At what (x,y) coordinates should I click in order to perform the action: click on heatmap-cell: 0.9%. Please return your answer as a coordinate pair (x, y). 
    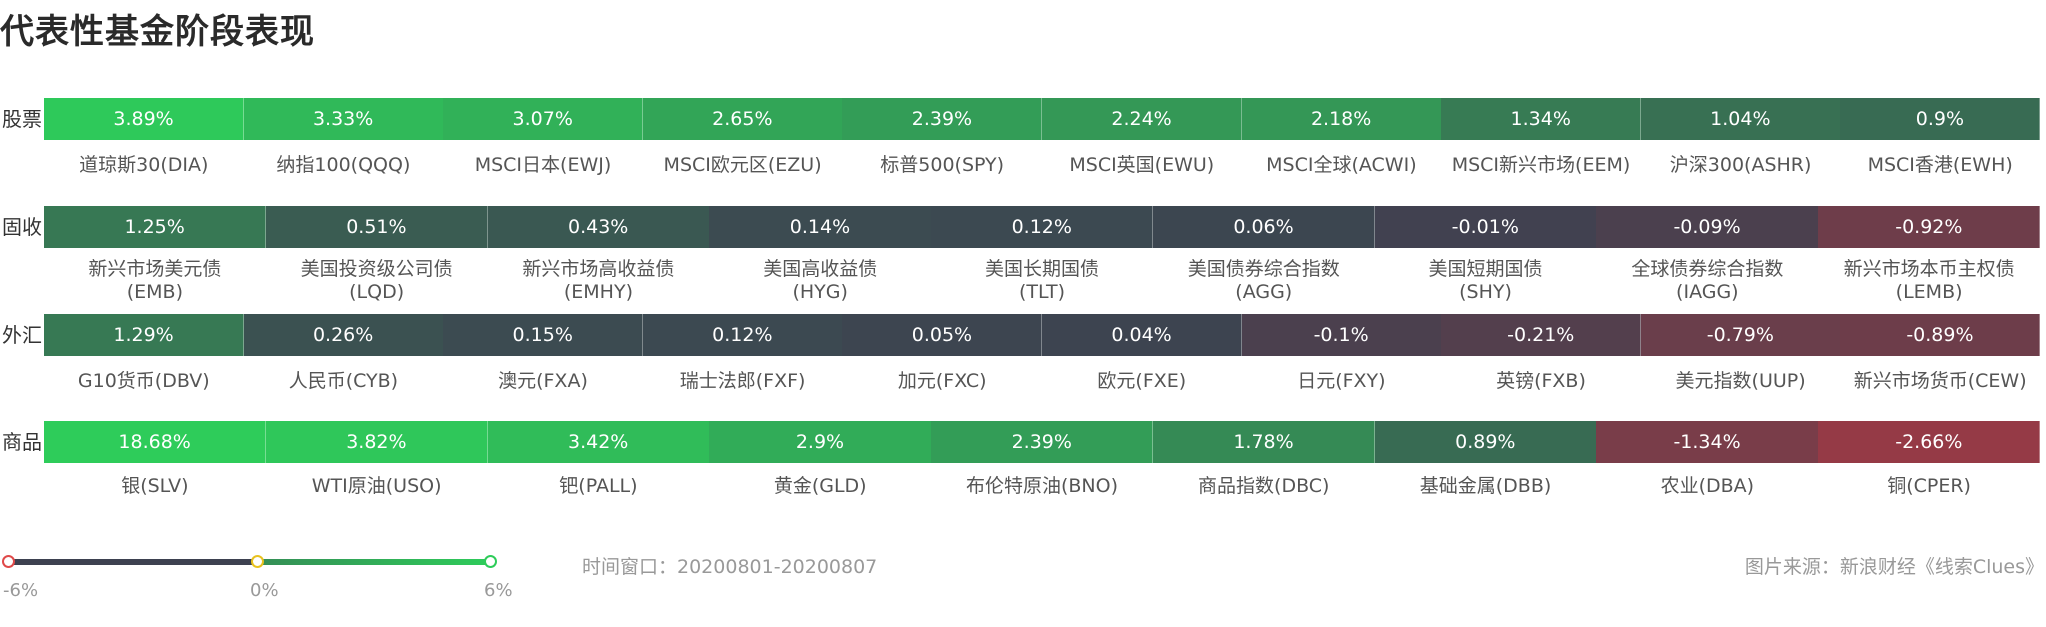
    Looking at the image, I should click on (1940, 119).